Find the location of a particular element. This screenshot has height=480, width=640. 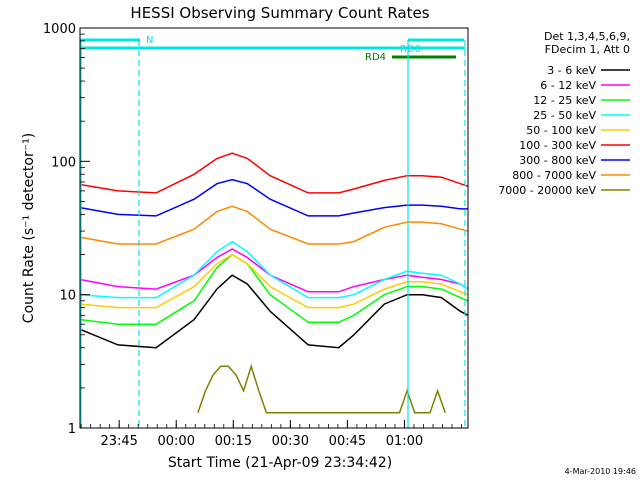

legend-label-8: 800 - 7000 keV is located at coordinates (554, 175).